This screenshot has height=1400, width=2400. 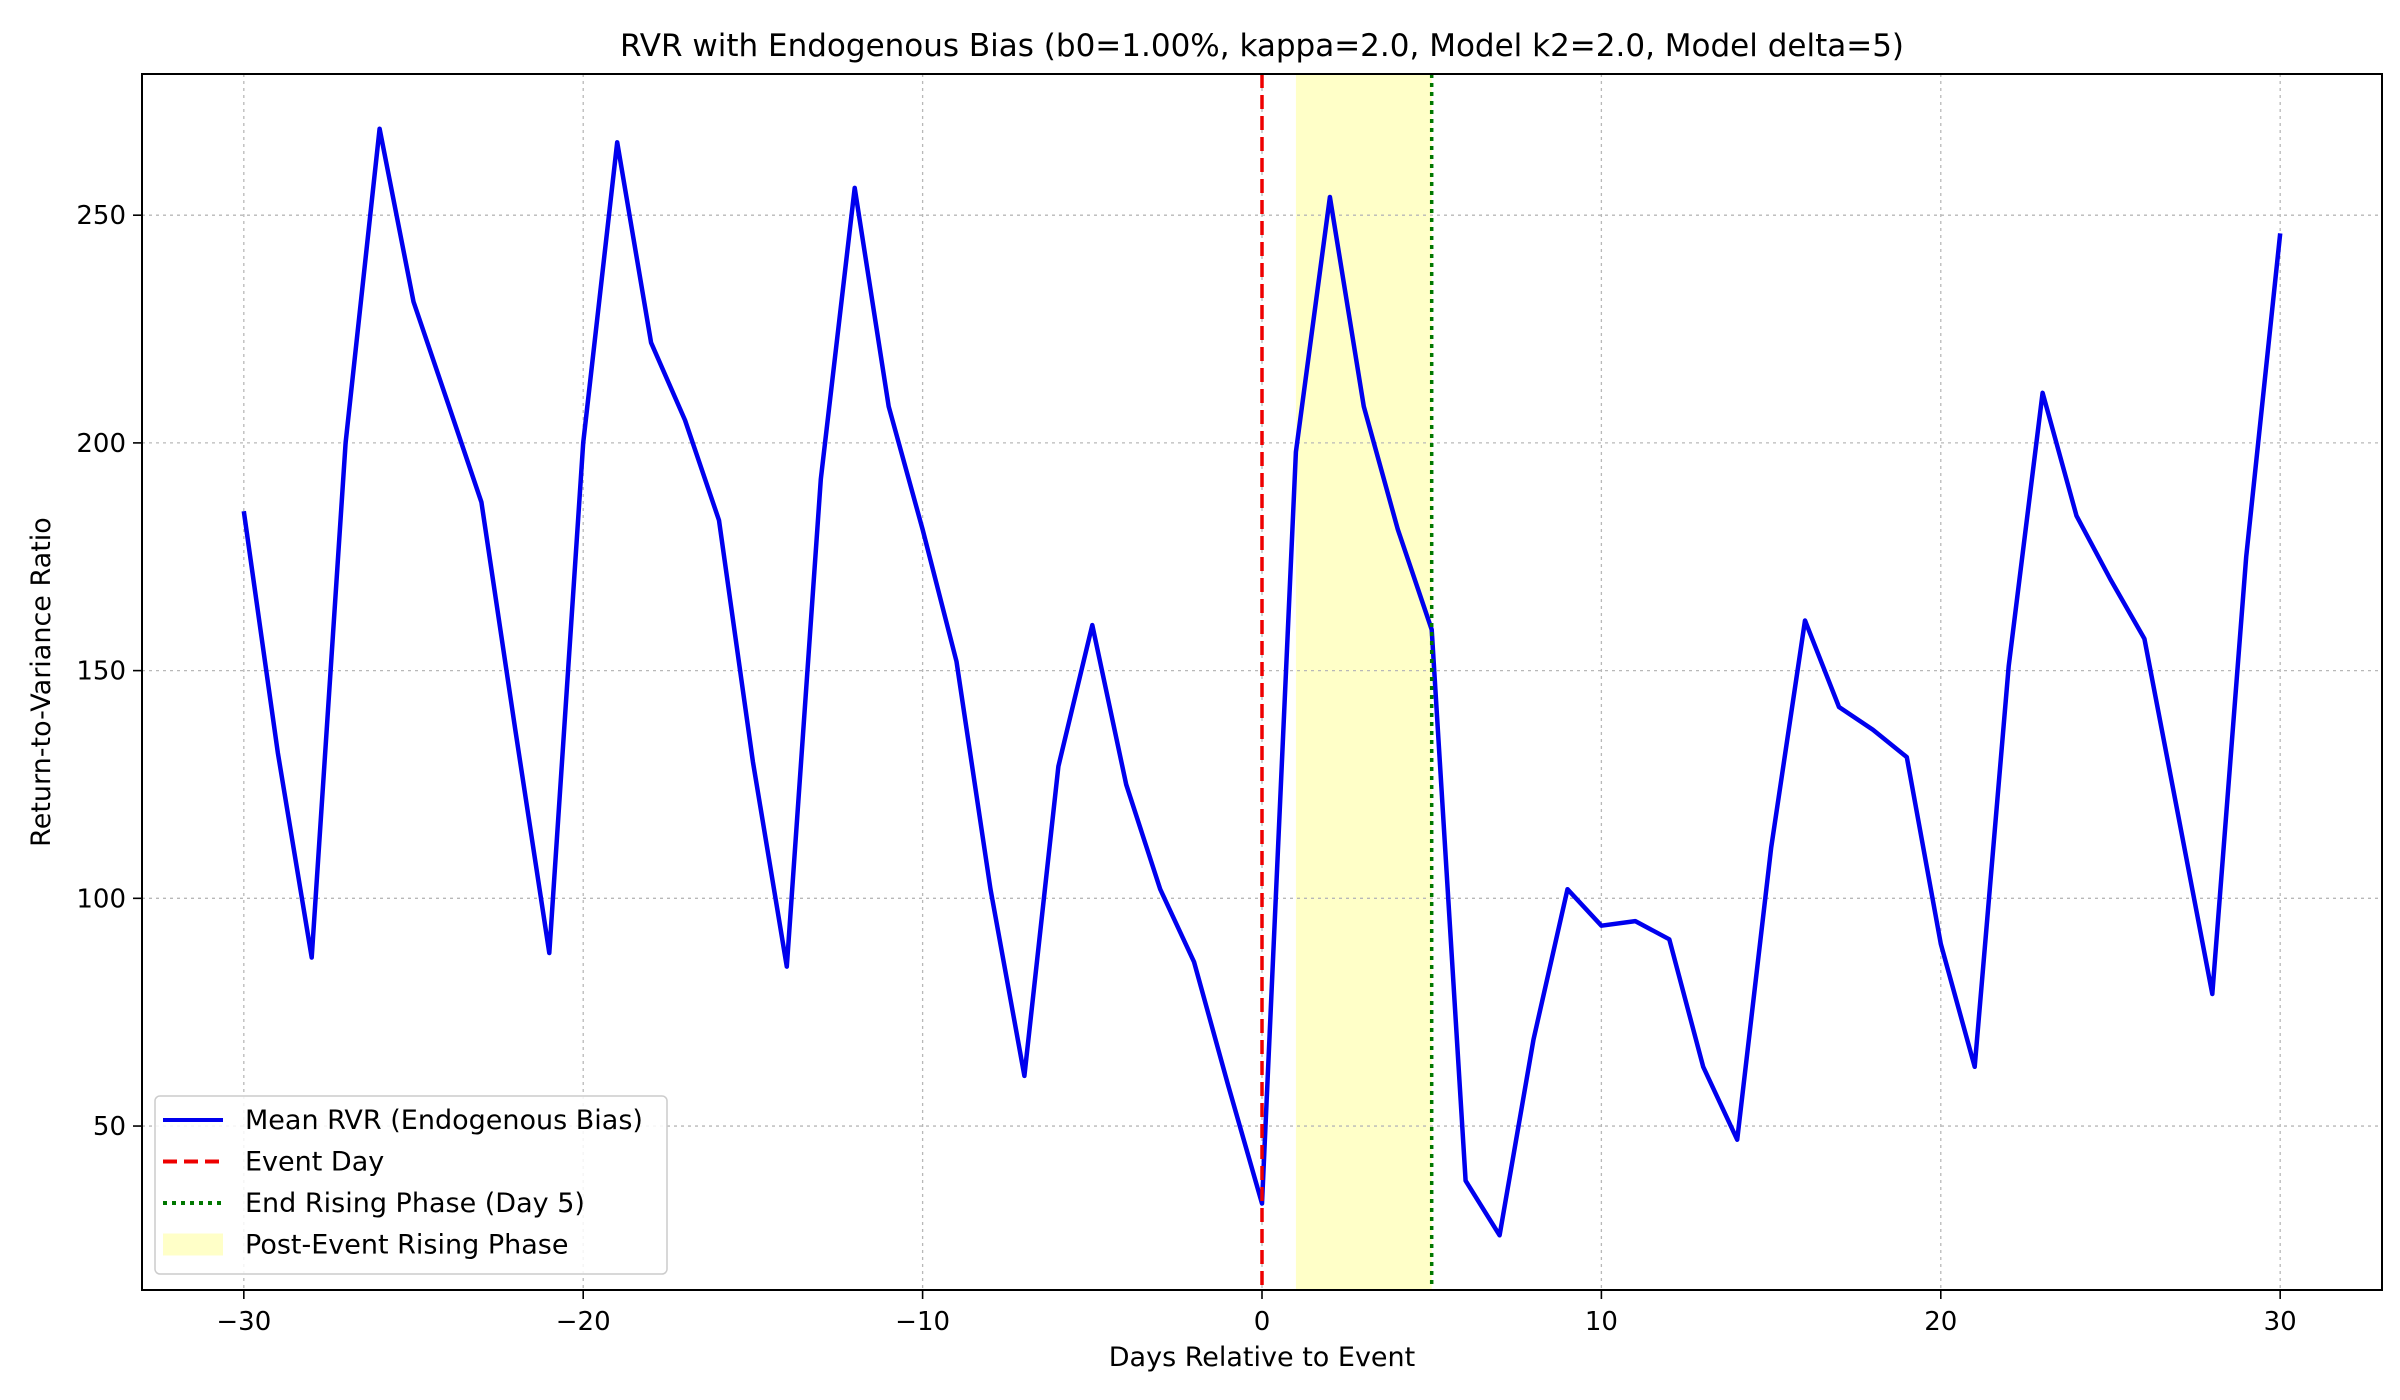 I want to click on y-tick-label: 150, so click(x=101, y=672).